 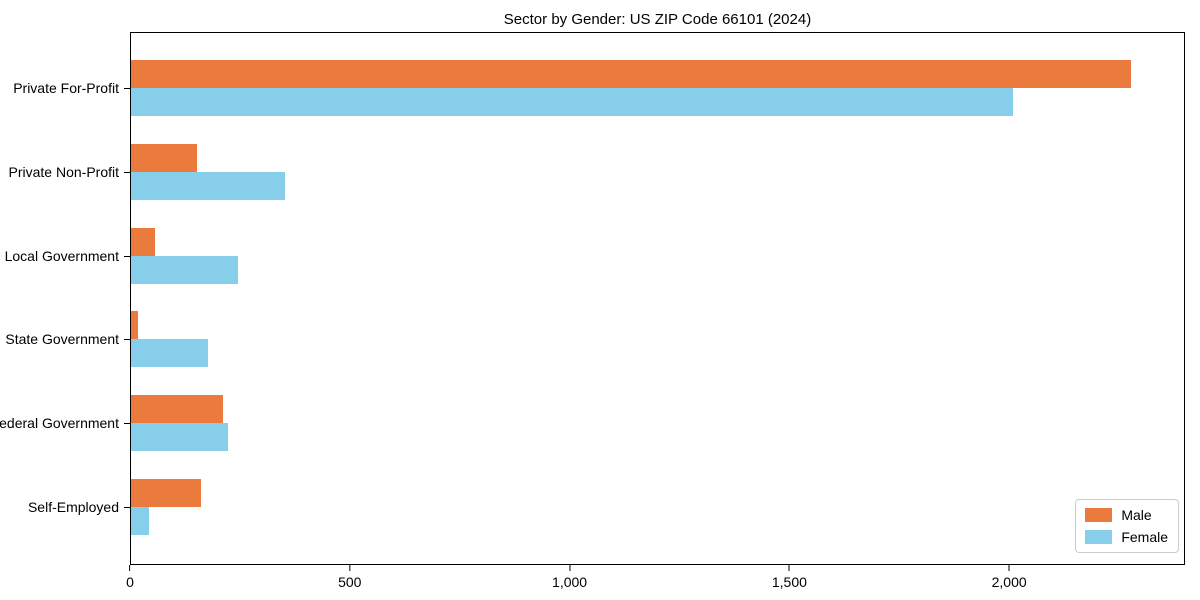 I want to click on x-tick: 500, so click(x=349, y=577).